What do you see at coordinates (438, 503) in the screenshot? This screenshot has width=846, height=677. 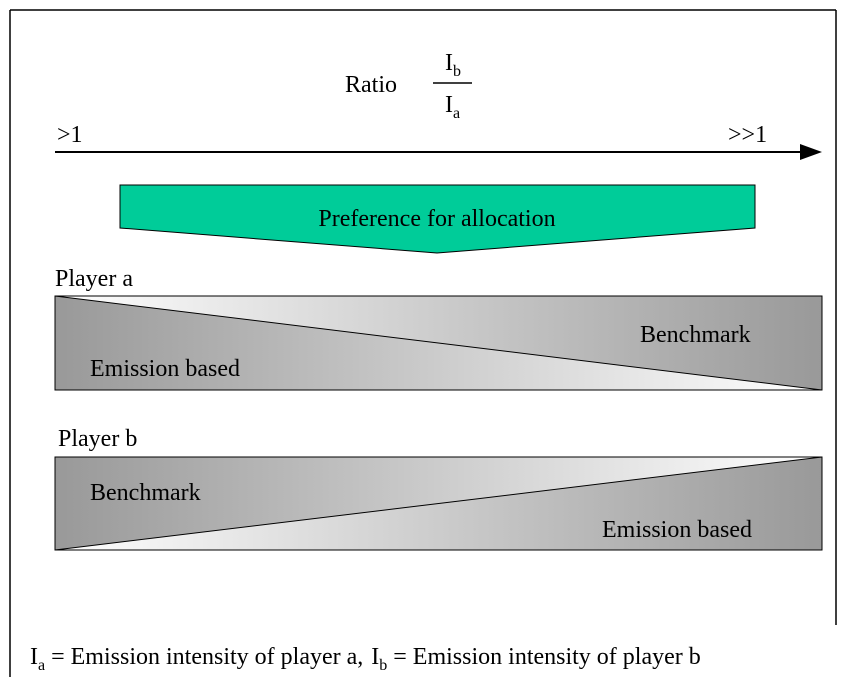 I see `player-b-bar` at bounding box center [438, 503].